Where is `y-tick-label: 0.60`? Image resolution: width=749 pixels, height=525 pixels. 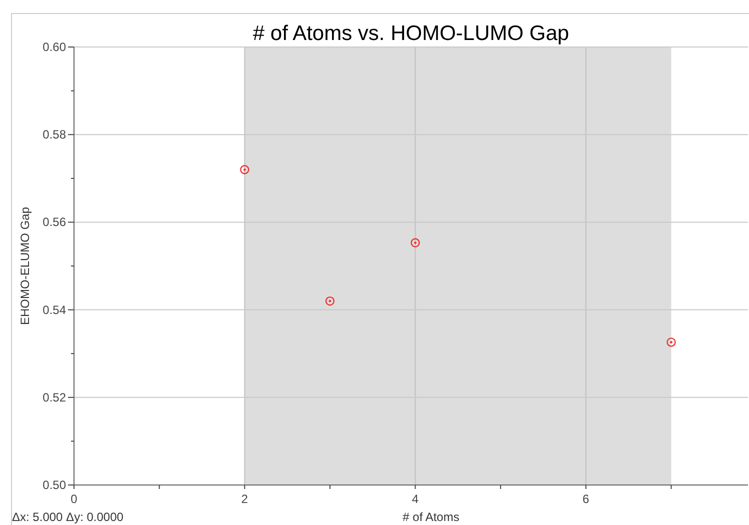 y-tick-label: 0.60 is located at coordinates (54, 47).